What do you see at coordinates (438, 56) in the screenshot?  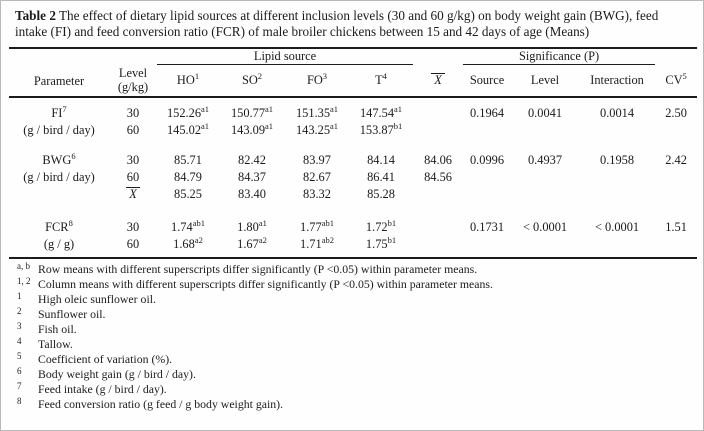 I see `spanner-blank-mean` at bounding box center [438, 56].